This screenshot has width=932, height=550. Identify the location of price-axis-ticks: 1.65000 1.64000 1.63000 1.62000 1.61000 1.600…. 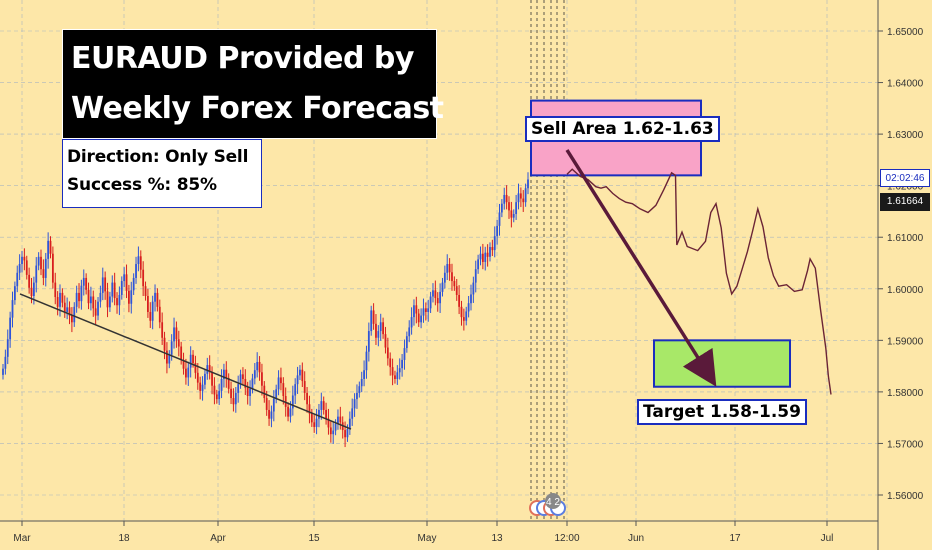
(901, 264).